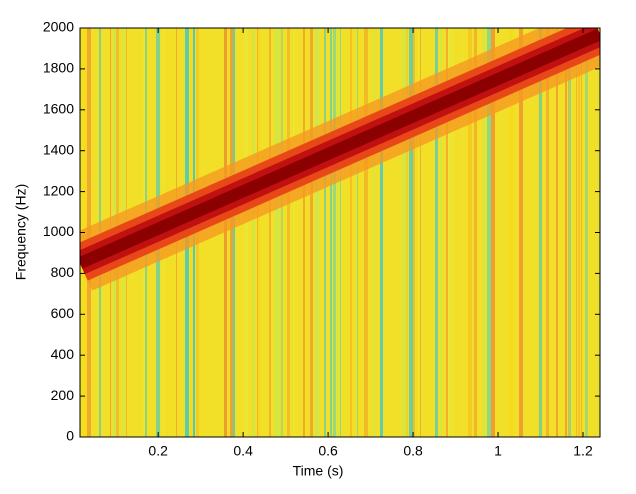 Image resolution: width=636 pixels, height=494 pixels. What do you see at coordinates (63, 272) in the screenshot?
I see `y-tick-label: 800` at bounding box center [63, 272].